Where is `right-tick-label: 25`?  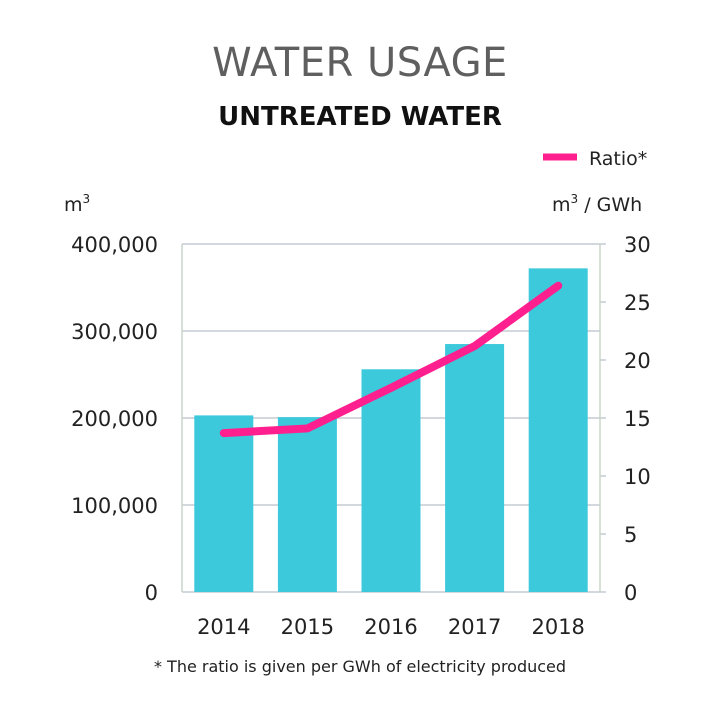
right-tick-label: 25 is located at coordinates (637, 303).